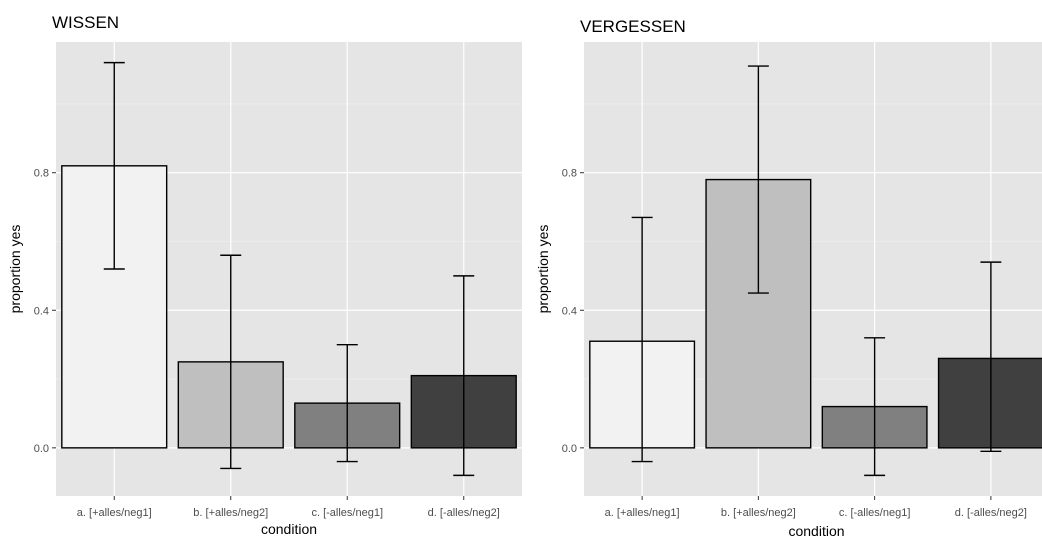  Describe the element at coordinates (633, 26) in the screenshot. I see `chart-title: VERGESSEN` at that location.